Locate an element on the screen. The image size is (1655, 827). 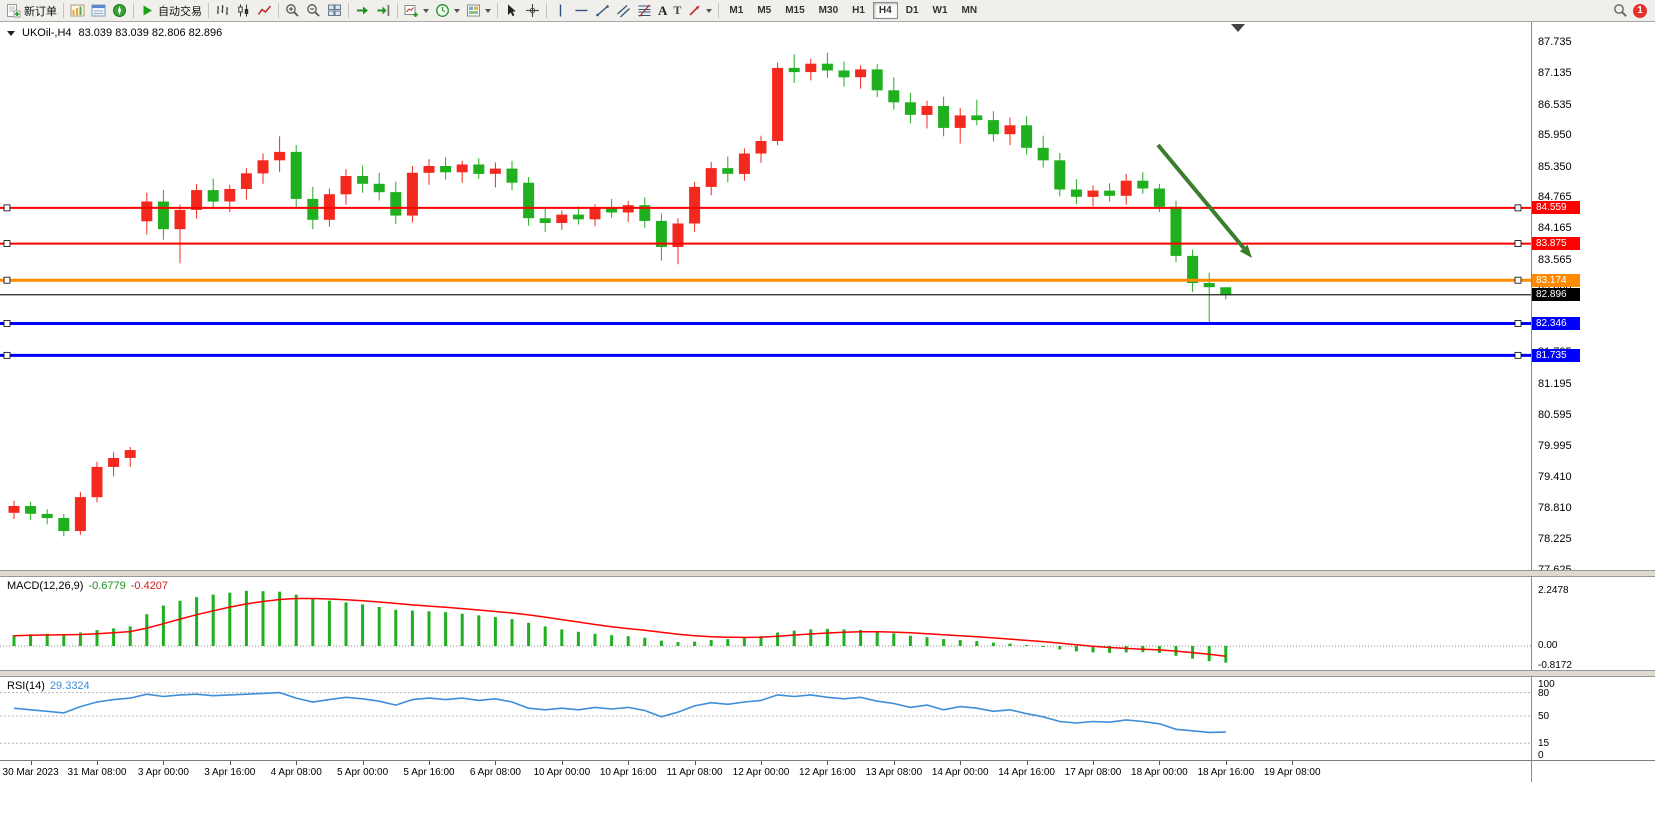
trendline-tool-button is located at coordinates (602, 11).